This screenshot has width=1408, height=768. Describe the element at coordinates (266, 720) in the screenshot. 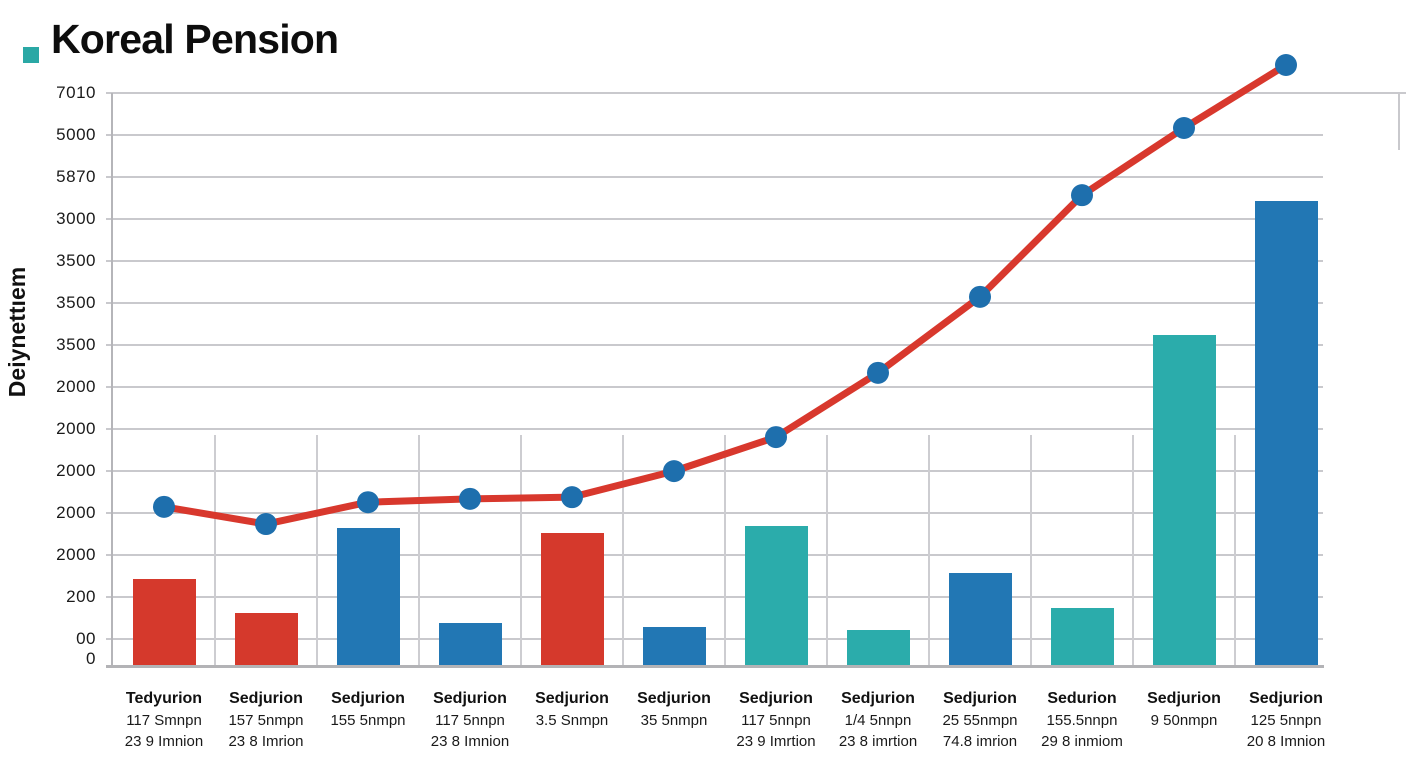

I see `x-category-sub1: 157 5nmpn` at that location.